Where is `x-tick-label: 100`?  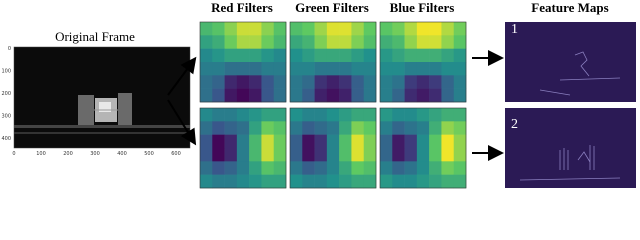
x-tick-label: 100 is located at coordinates (41, 154).